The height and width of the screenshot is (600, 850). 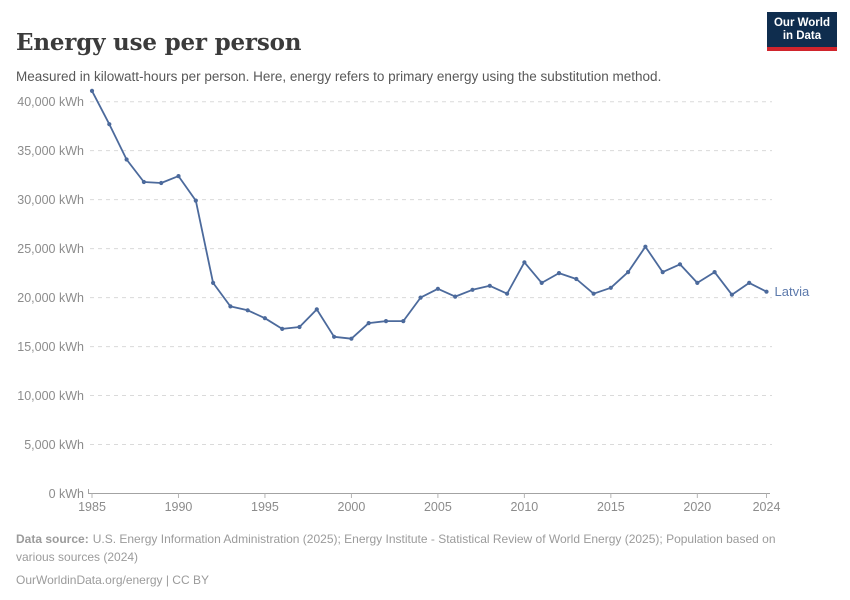 I want to click on x-tick-label: 2015, so click(x=611, y=507).